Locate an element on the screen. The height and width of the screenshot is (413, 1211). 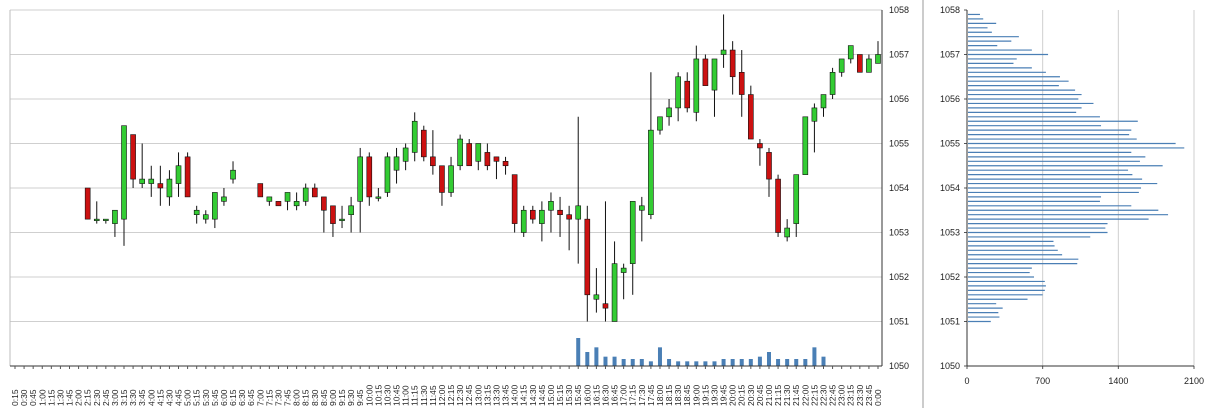
profile-price-tick-label: 1056 is located at coordinates (950, 99).